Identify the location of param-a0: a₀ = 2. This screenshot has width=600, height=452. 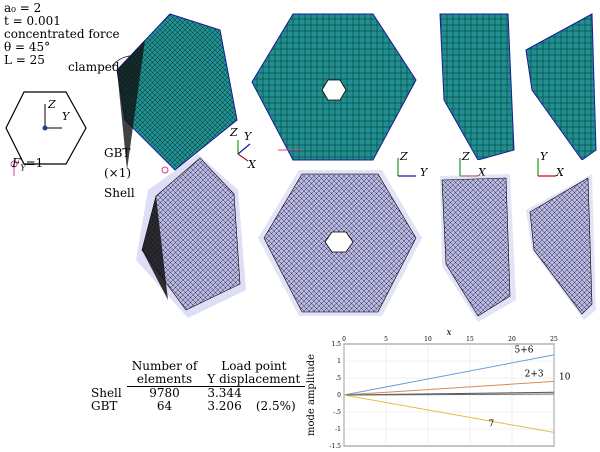
(23, 8).